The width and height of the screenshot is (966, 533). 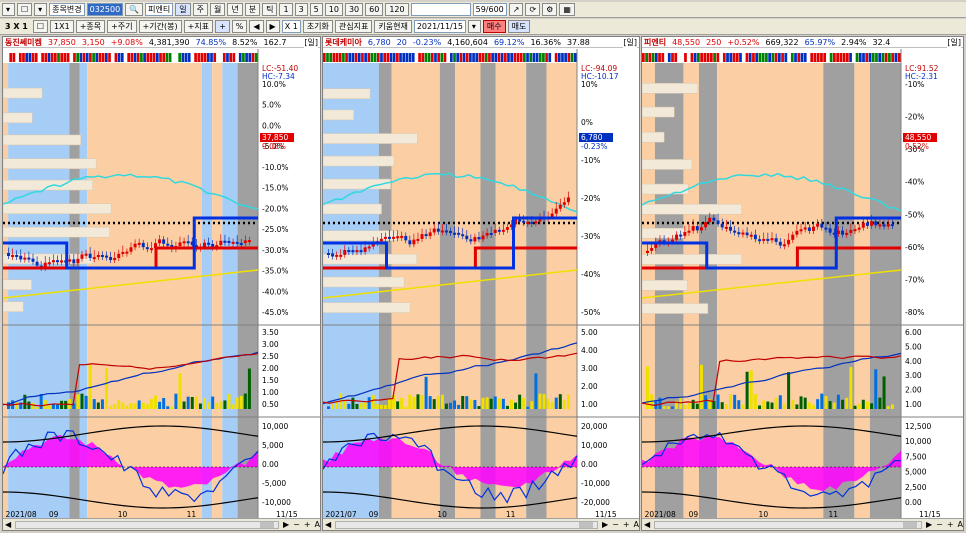 What do you see at coordinates (439, 26) in the screenshot?
I see `date-field: 2021/11/15` at bounding box center [439, 26].